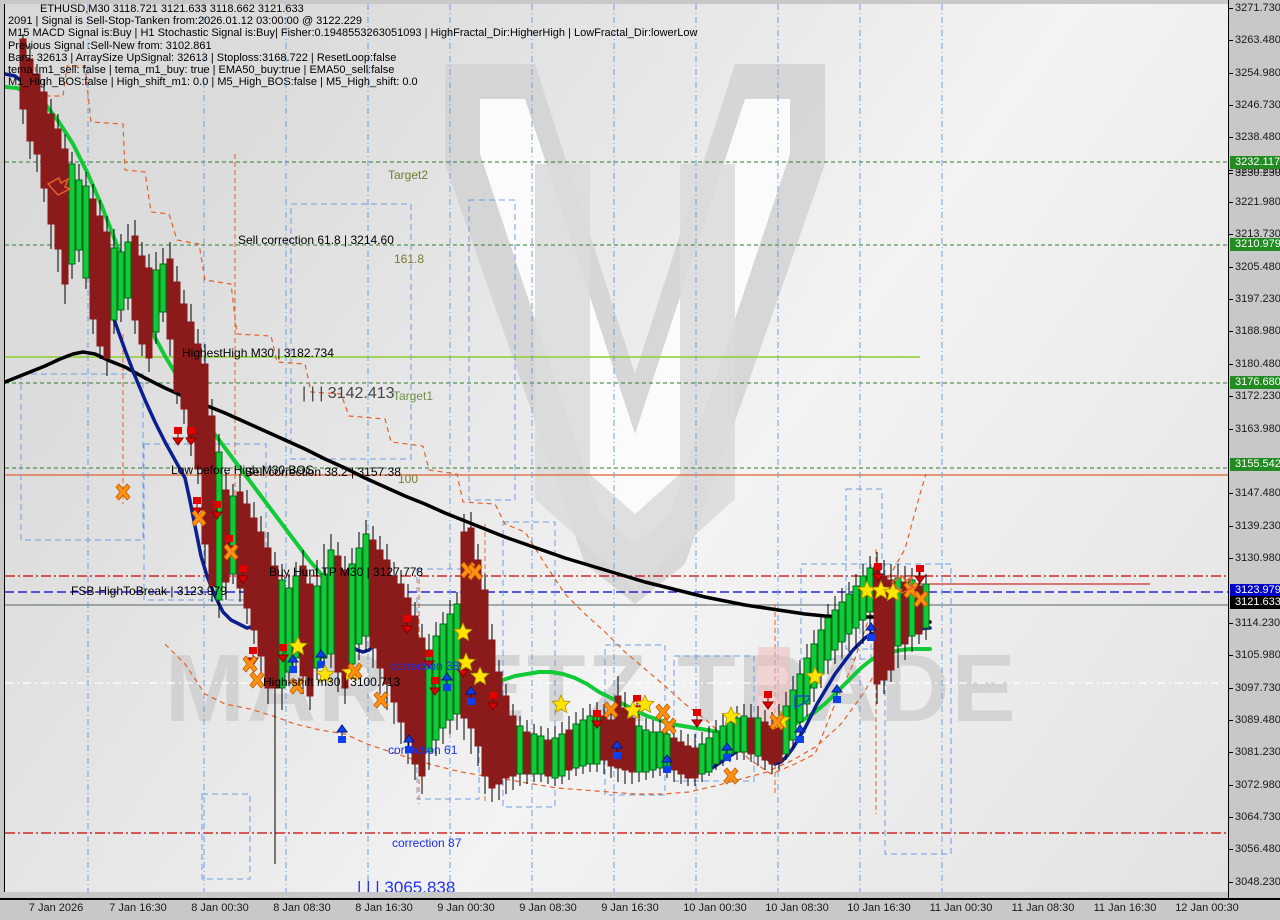 The image size is (1280, 920). What do you see at coordinates (1254, 429) in the screenshot?
I see `price-tick: 3163.980` at bounding box center [1254, 429].